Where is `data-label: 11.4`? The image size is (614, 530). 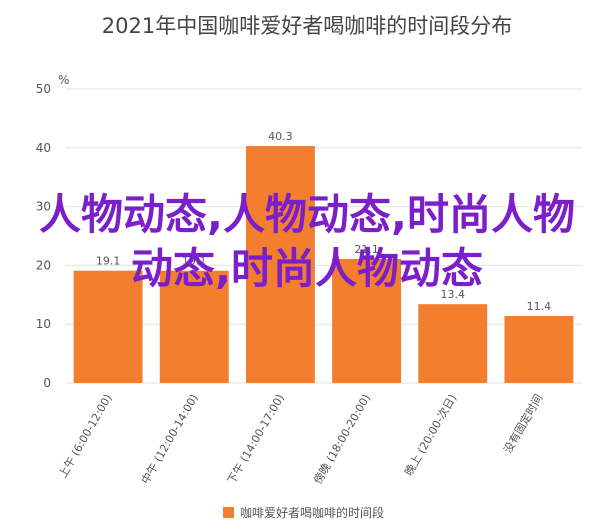 data-label: 11.4 is located at coordinates (539, 306).